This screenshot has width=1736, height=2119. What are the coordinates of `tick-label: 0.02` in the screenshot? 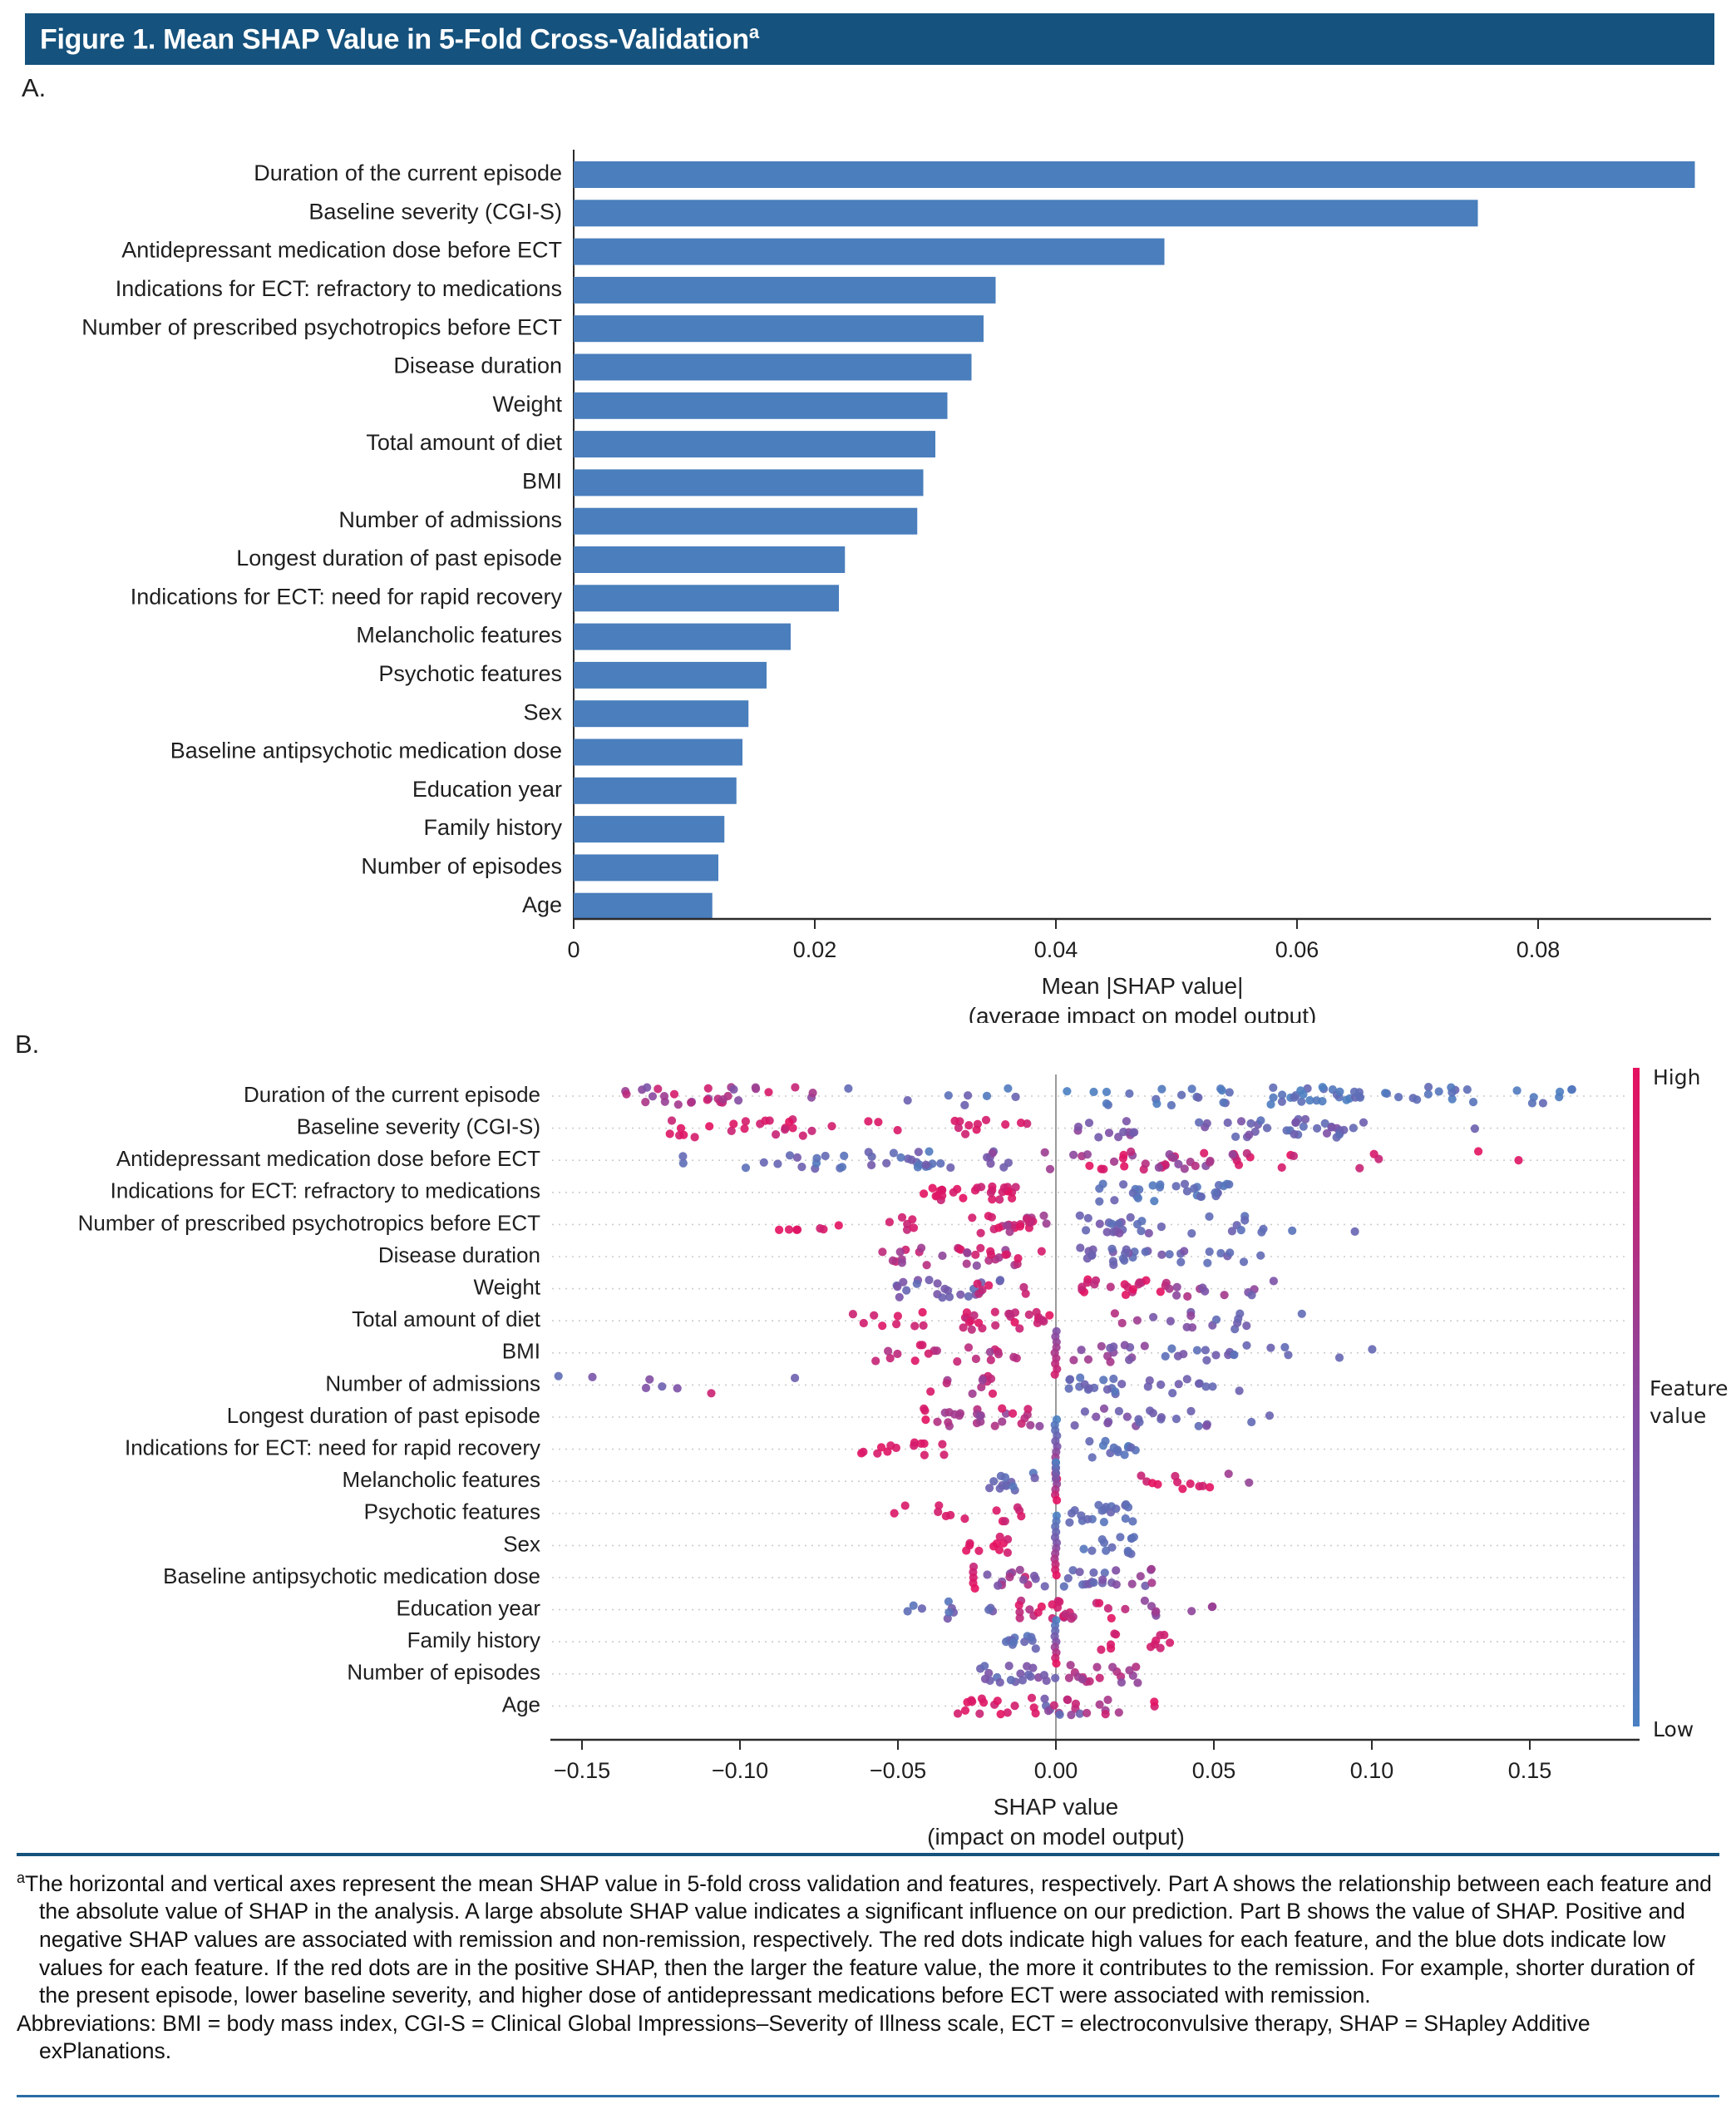 It's located at (815, 949).